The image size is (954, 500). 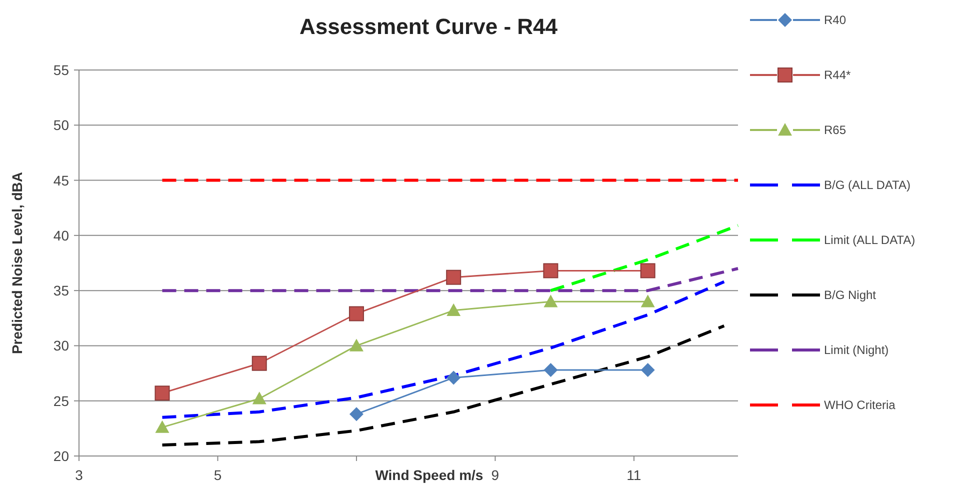 What do you see at coordinates (61, 235) in the screenshot?
I see `y-tick-label: 40` at bounding box center [61, 235].